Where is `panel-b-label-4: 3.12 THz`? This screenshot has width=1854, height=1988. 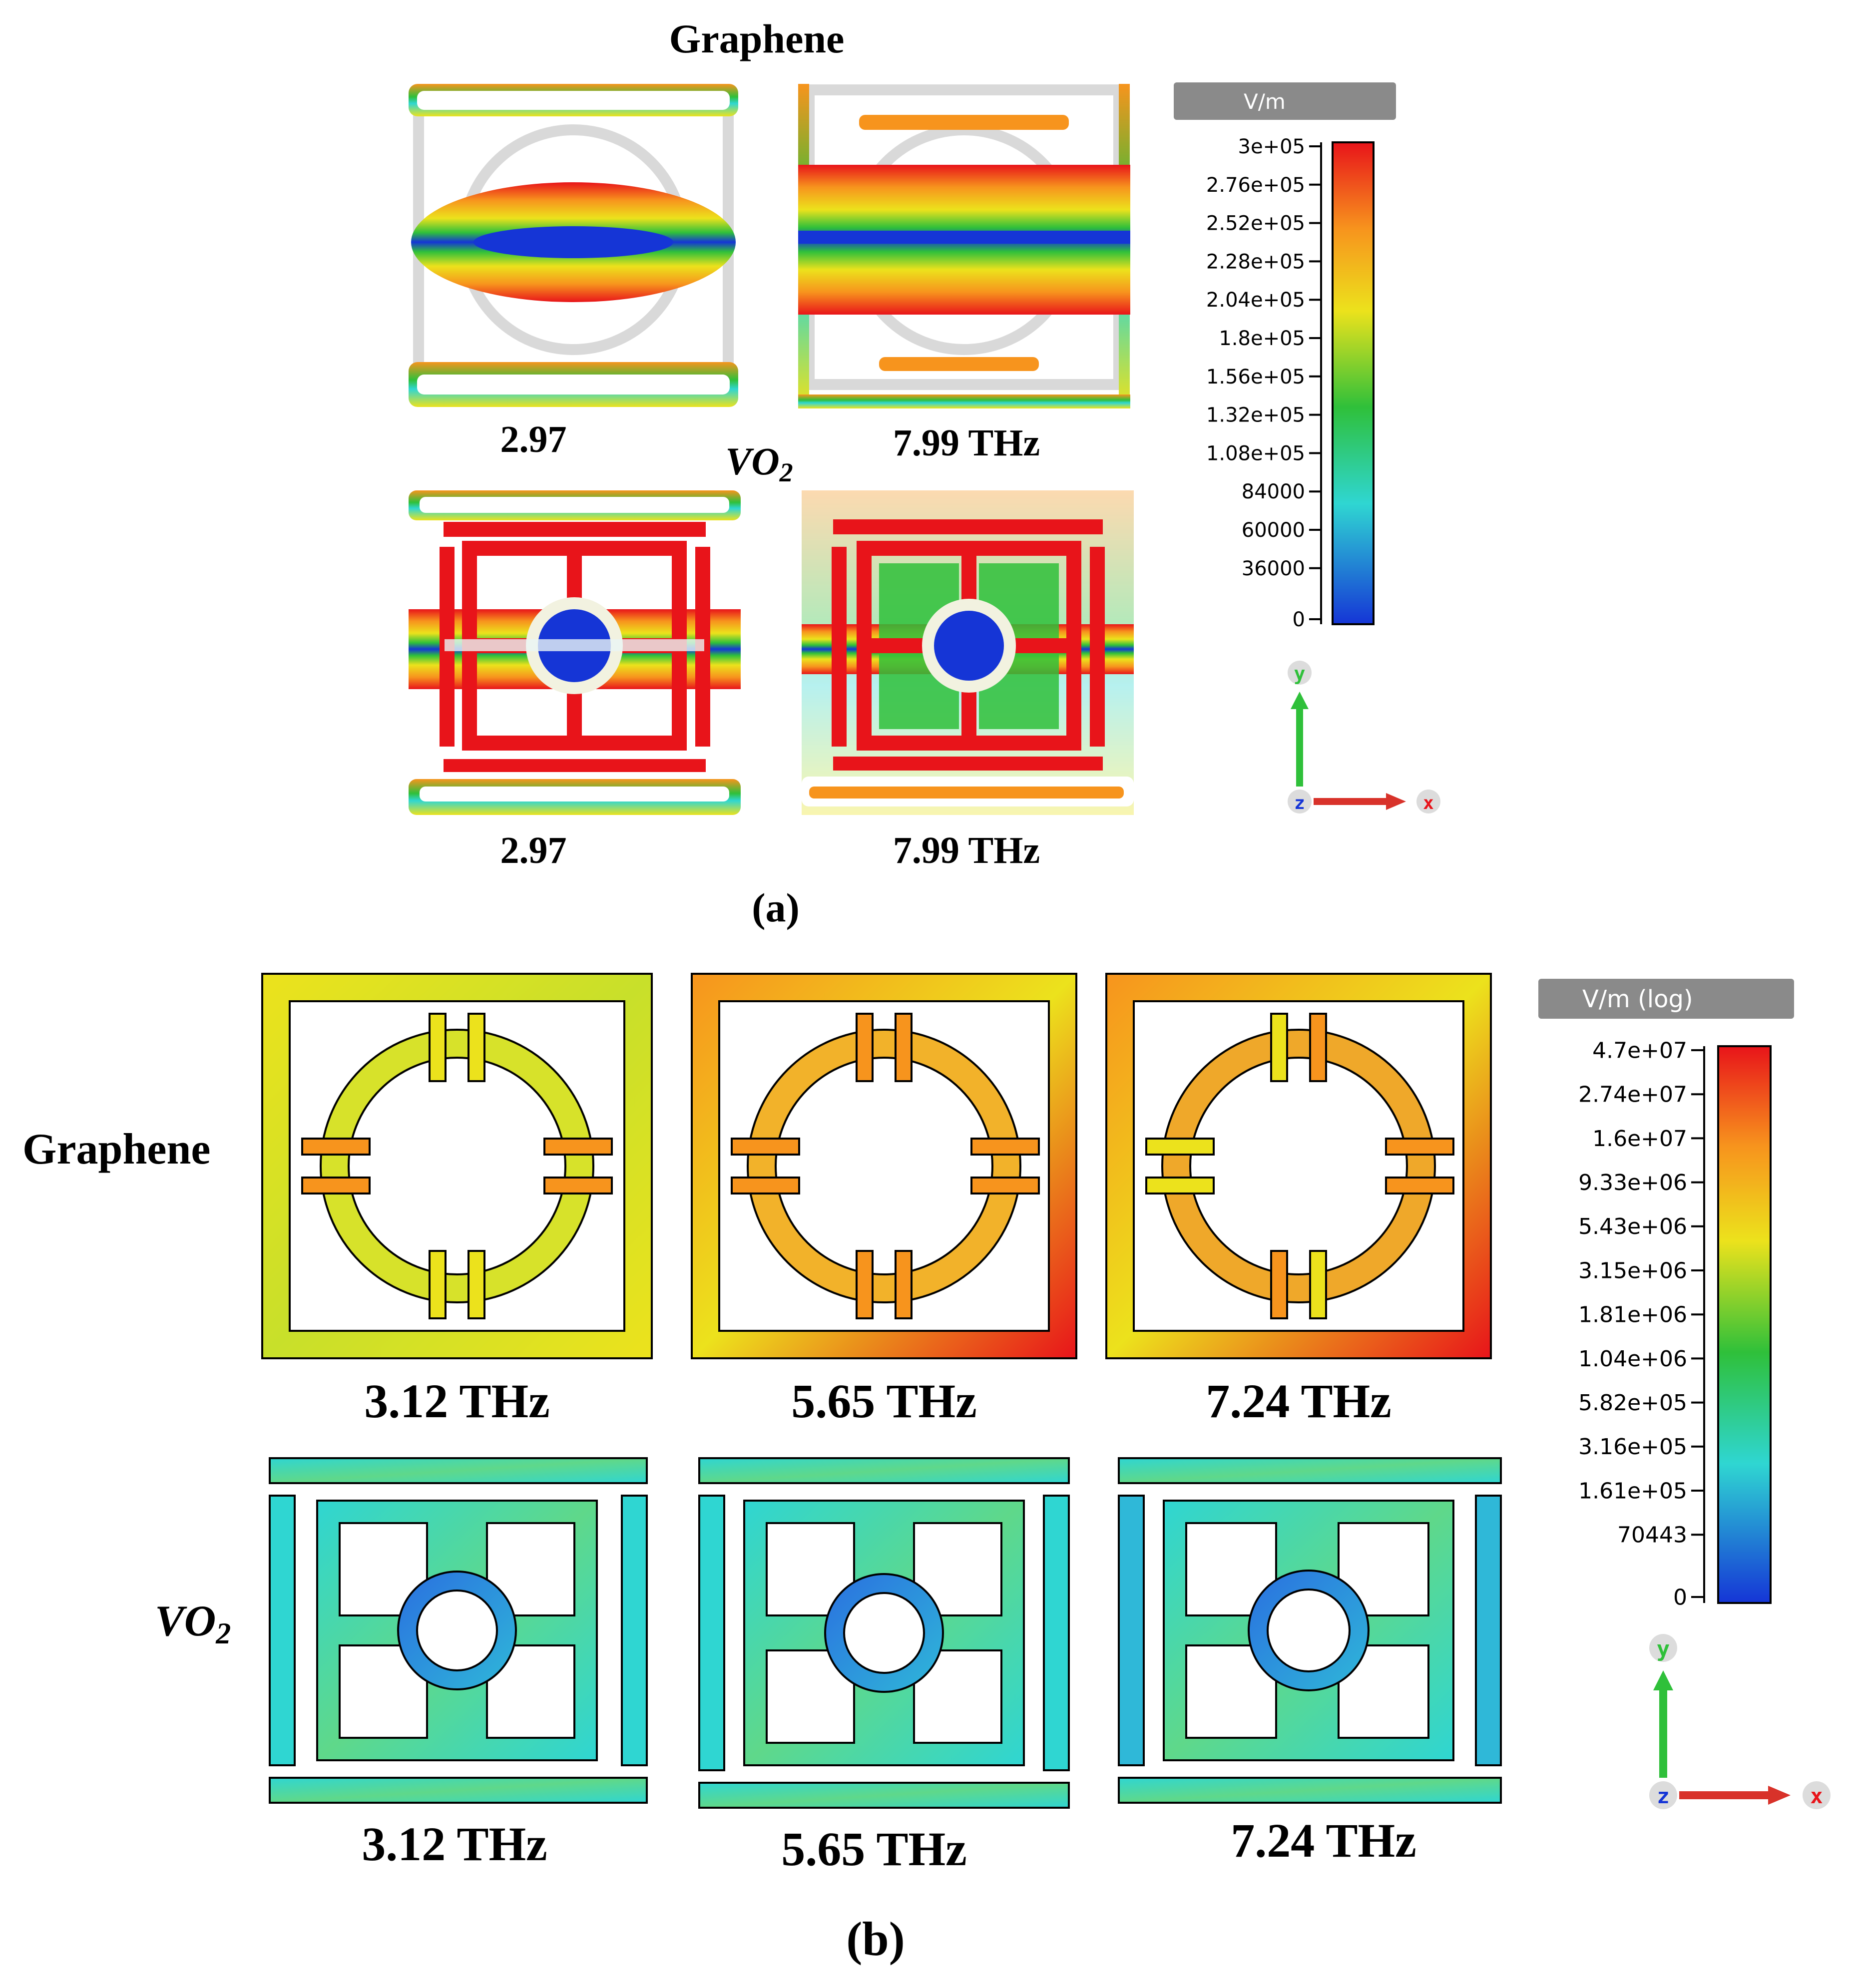
panel-b-label-4: 3.12 THz is located at coordinates (454, 1844).